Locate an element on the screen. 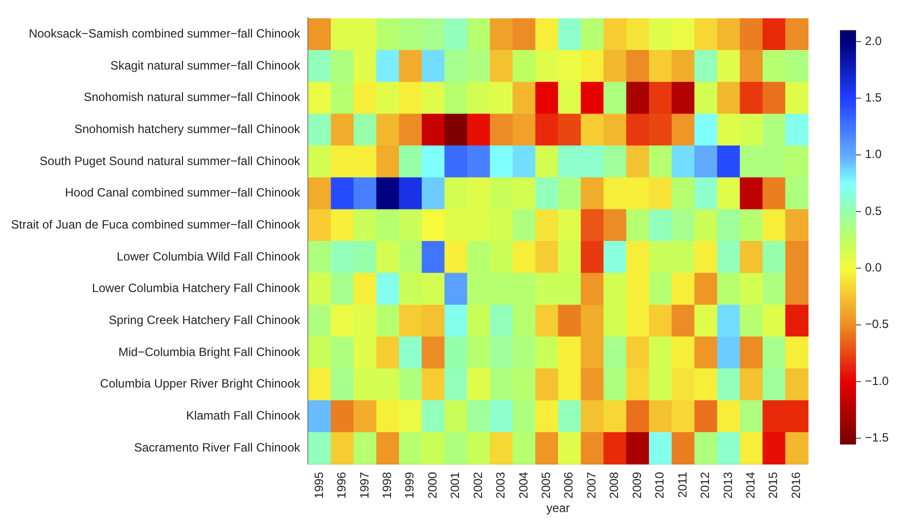 This screenshot has width=916, height=524. x-tick-label: 1999 is located at coordinates (409, 485).